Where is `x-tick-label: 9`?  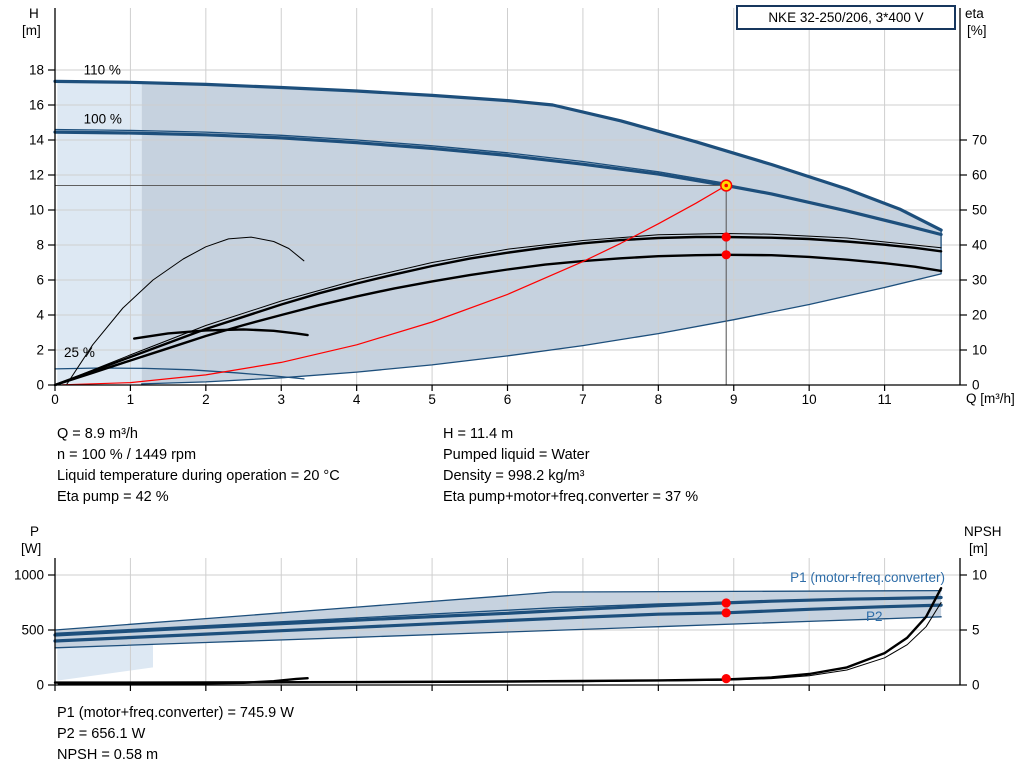
x-tick-label: 9 is located at coordinates (734, 399).